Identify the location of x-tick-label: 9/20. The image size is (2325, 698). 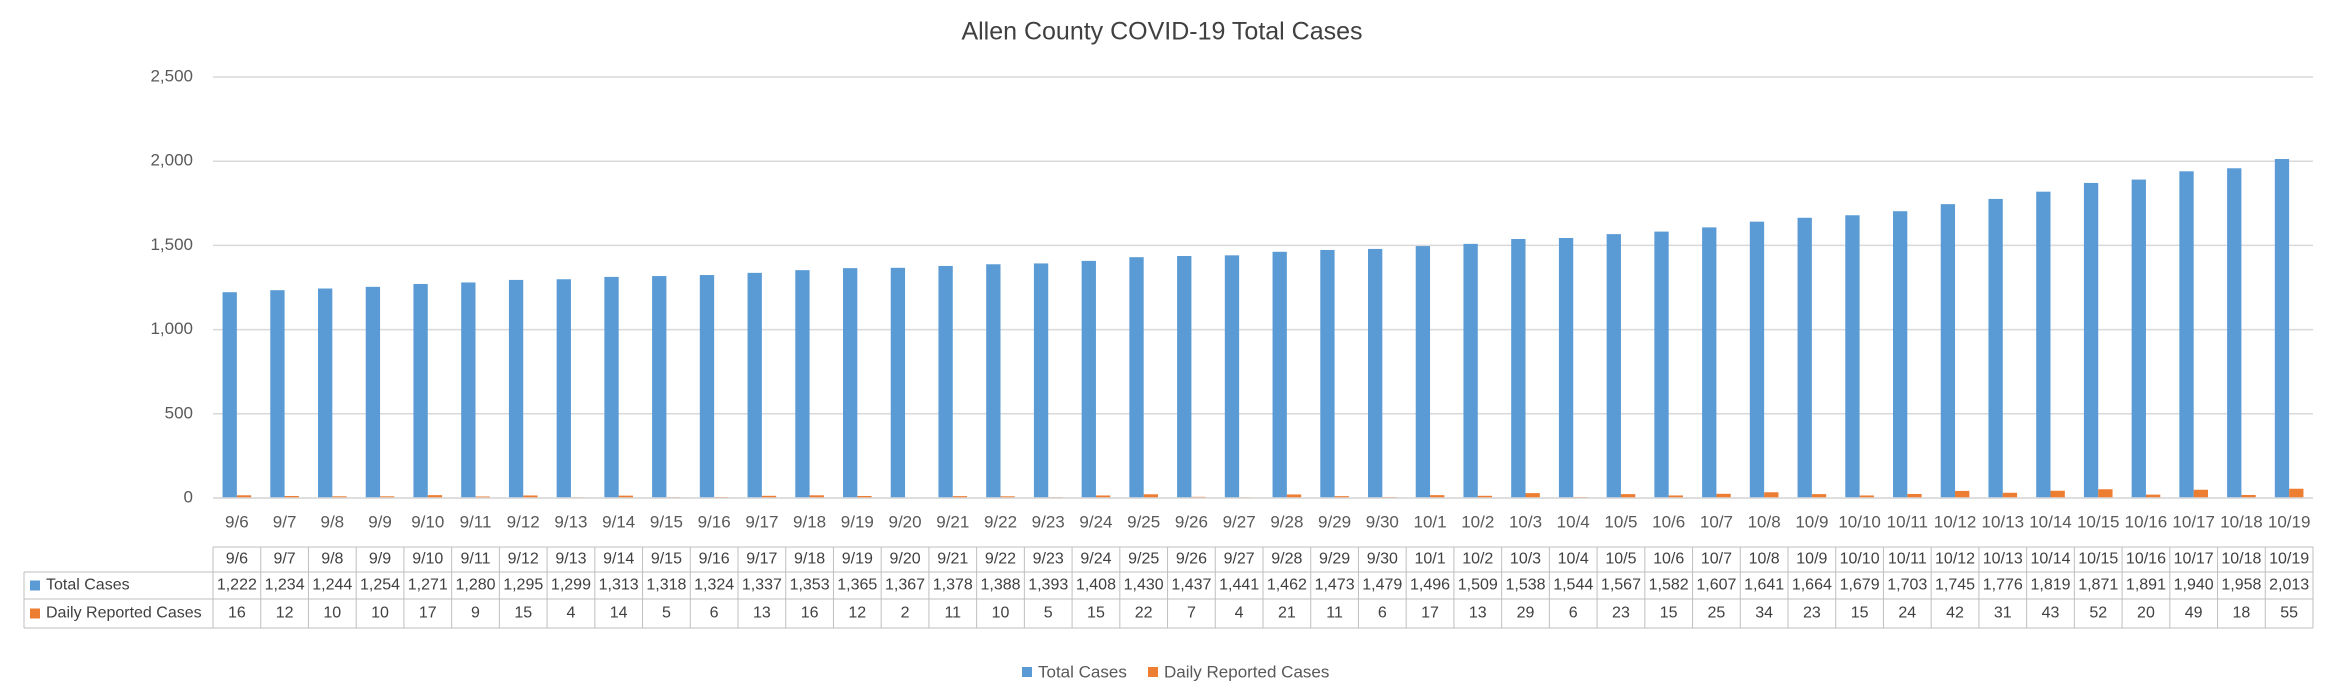
(904, 521).